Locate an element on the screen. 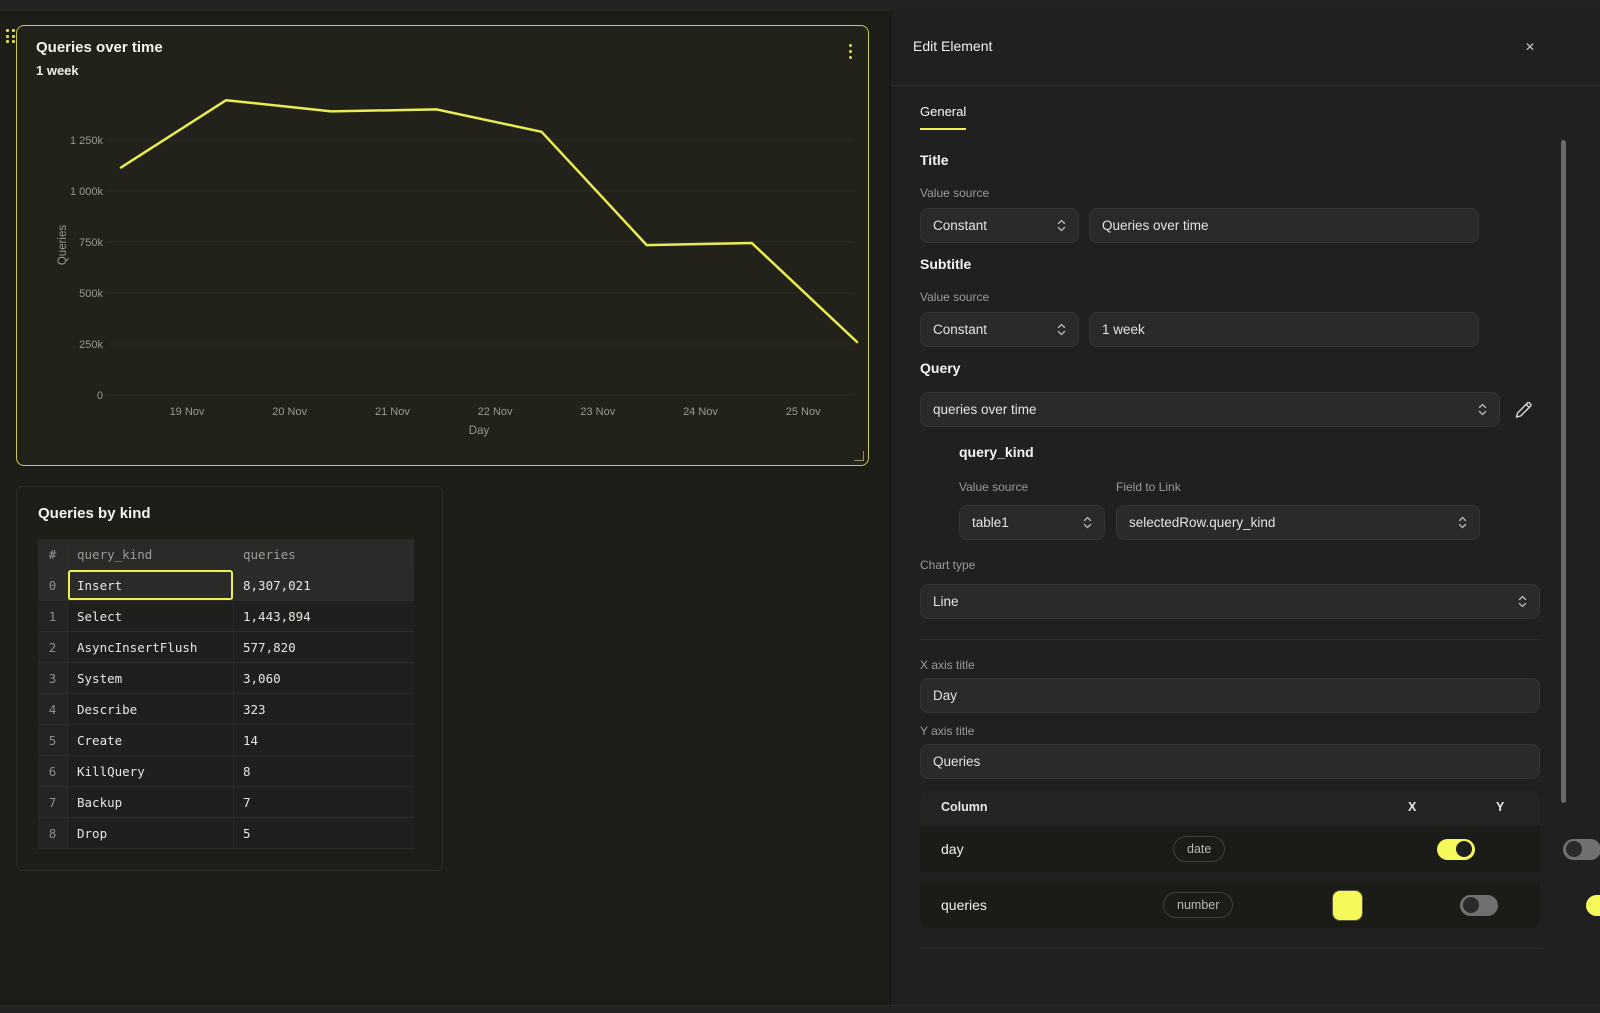 This screenshot has height=1013, width=1600. chart-type-label: Chart type is located at coordinates (948, 565).